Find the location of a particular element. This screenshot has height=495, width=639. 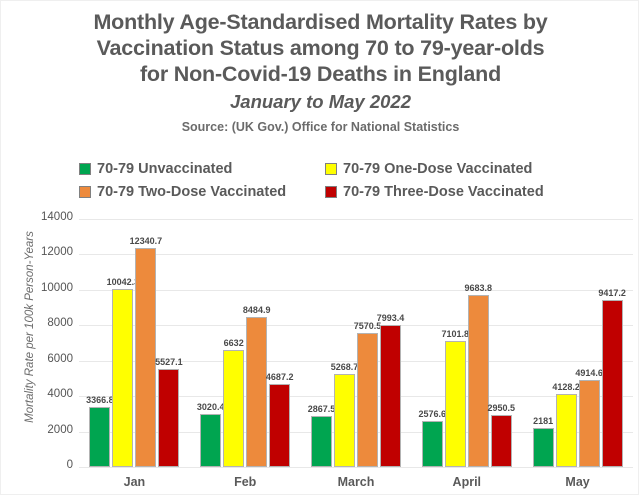

y-axis-tick-label: 4000 is located at coordinates (60, 394).